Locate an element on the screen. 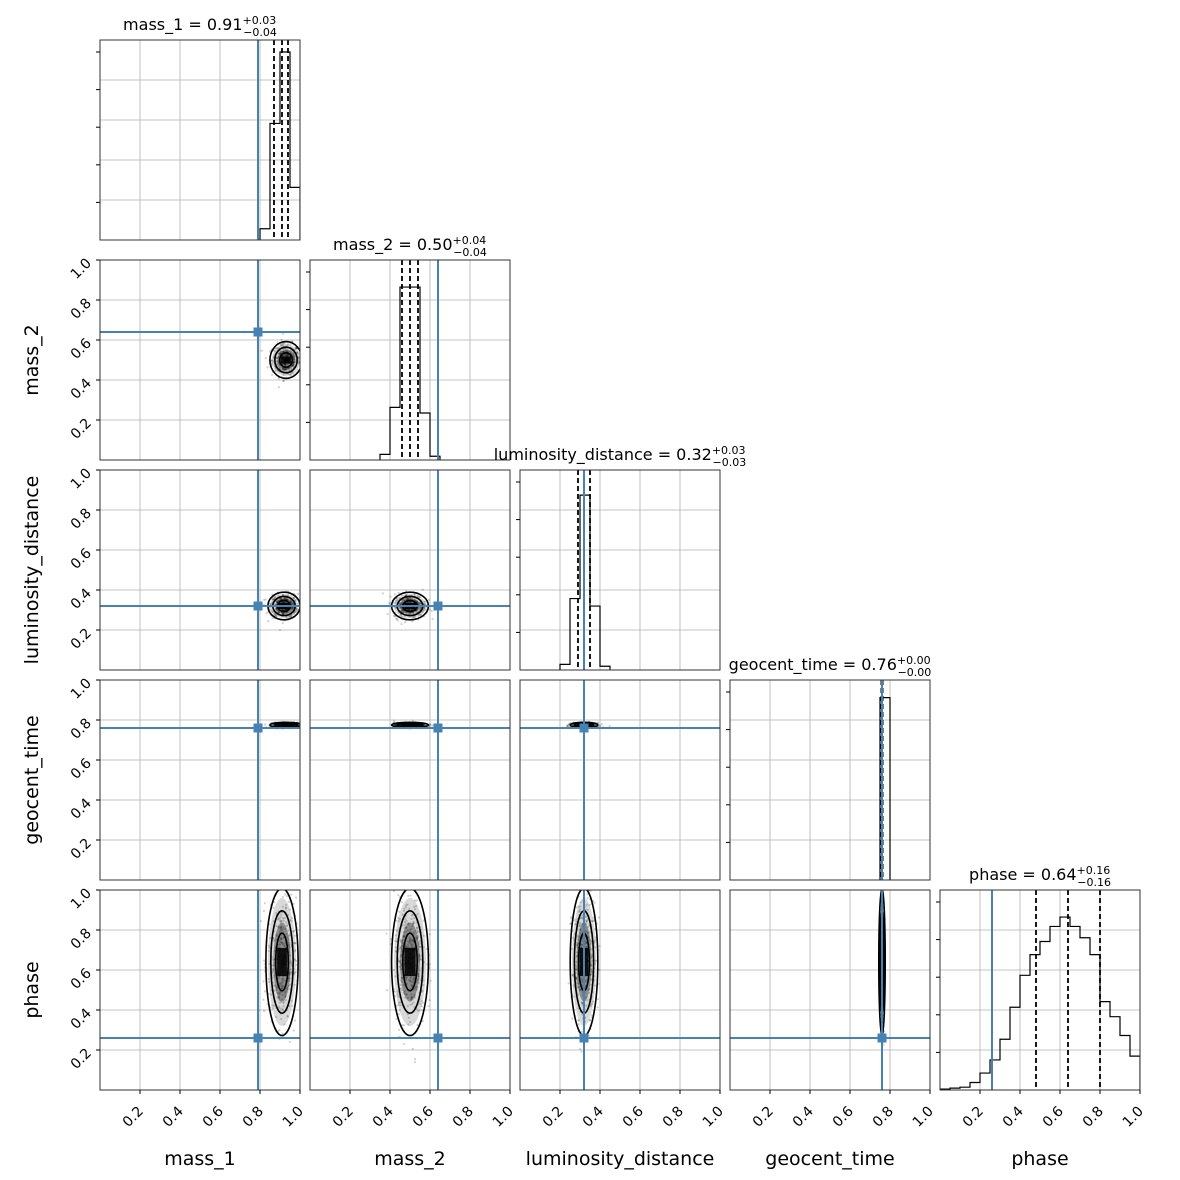  scatter-mass_1-phase-frame is located at coordinates (200, 990).